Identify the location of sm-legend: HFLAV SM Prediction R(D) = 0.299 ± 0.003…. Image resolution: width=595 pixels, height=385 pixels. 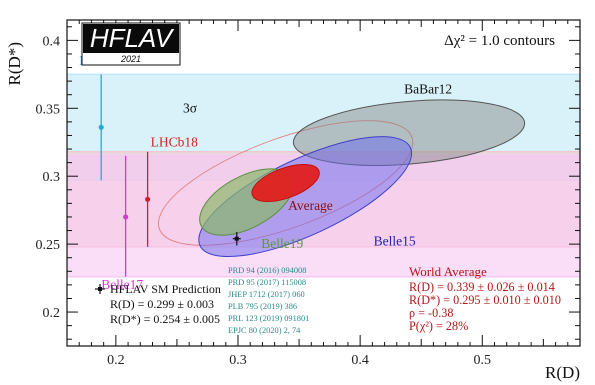
(158, 304).